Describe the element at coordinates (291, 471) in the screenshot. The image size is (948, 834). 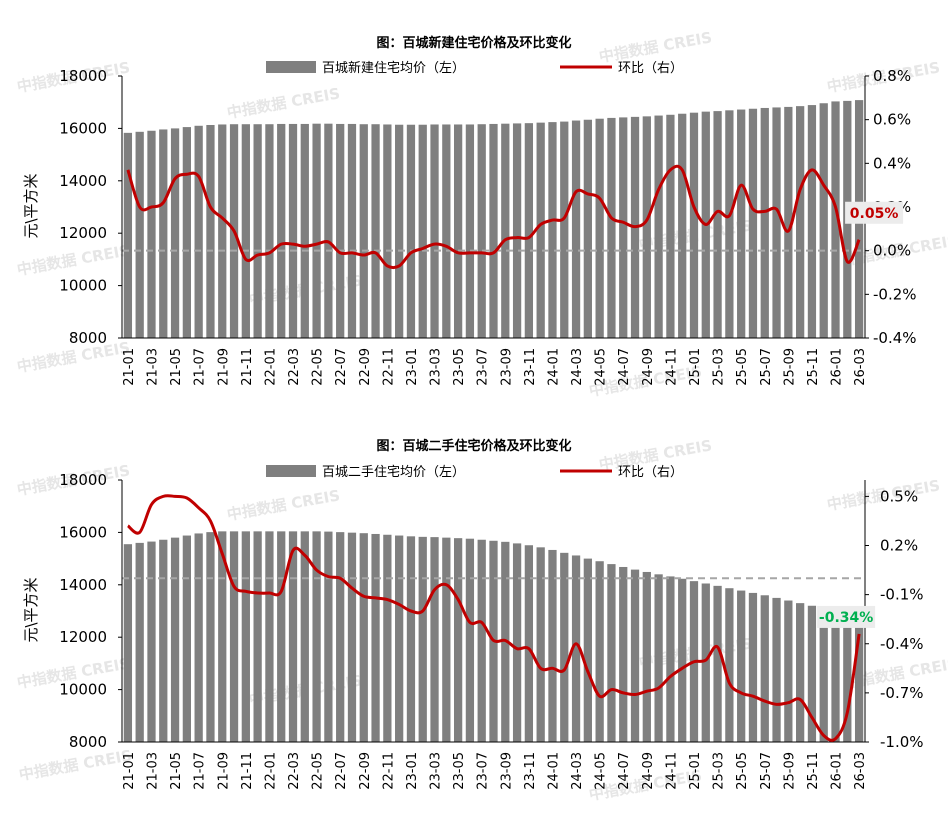
I see `legend-bar-swatch` at that location.